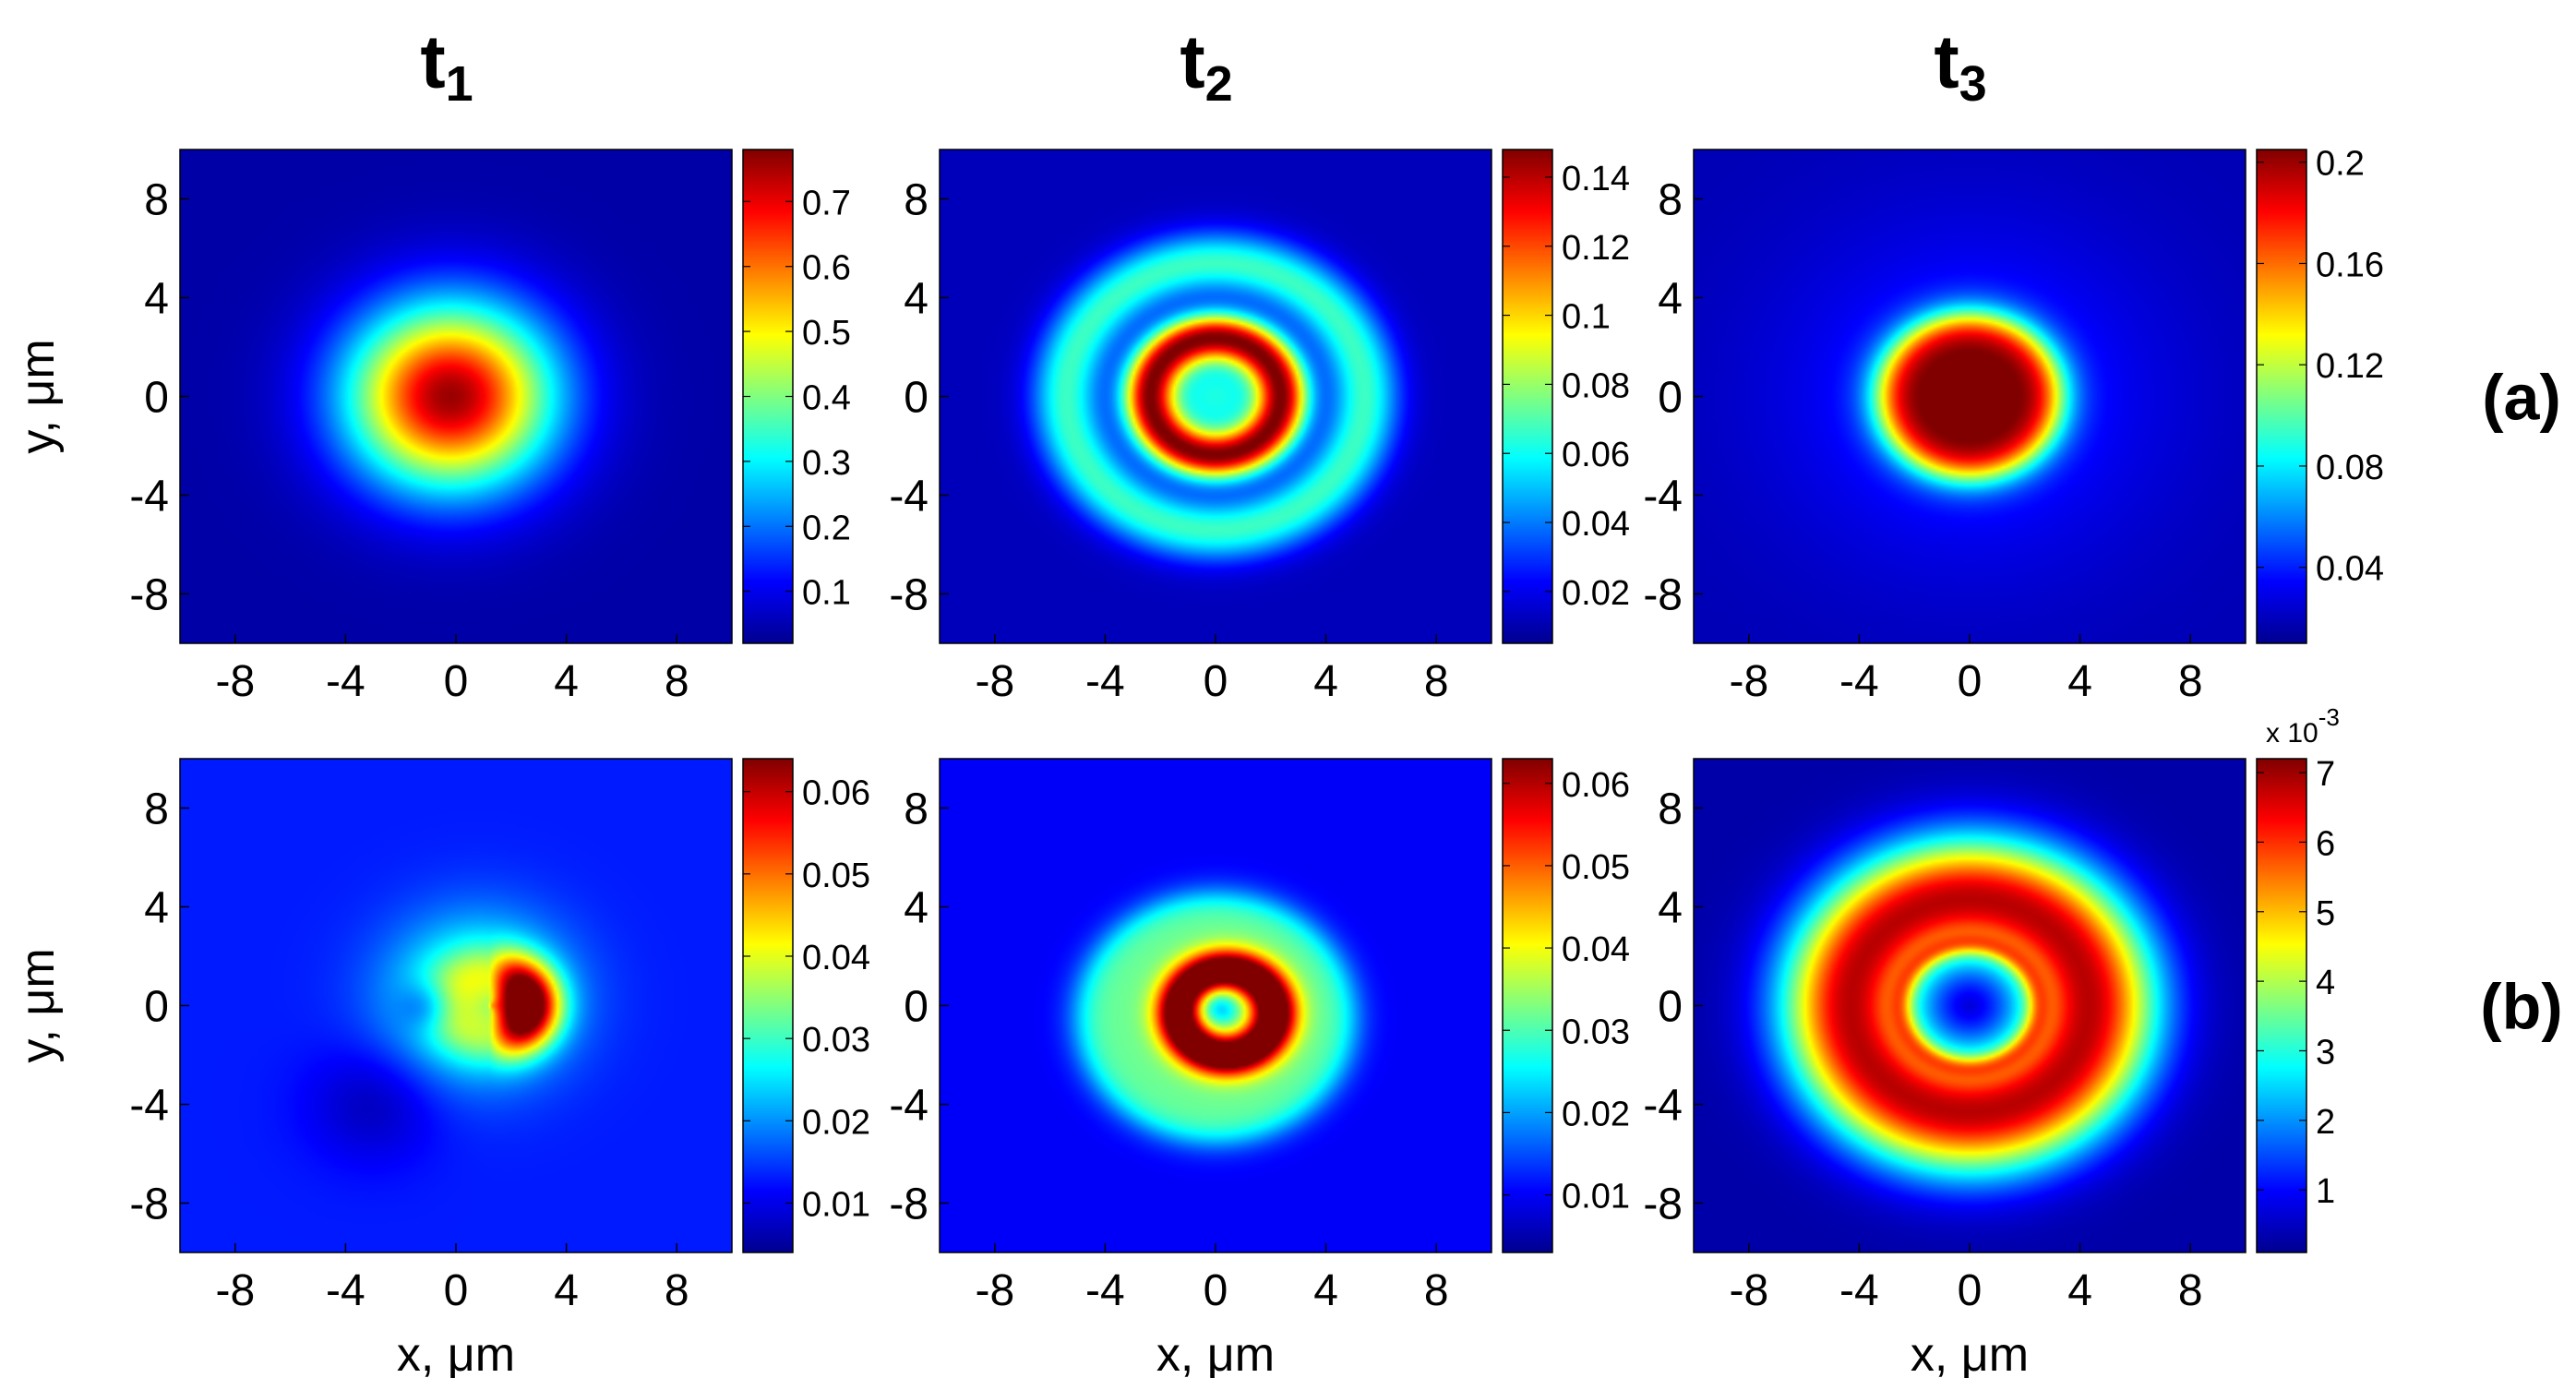  What do you see at coordinates (2303, 726) in the screenshot?
I see `colorbar-multiplier: x 10-3` at bounding box center [2303, 726].